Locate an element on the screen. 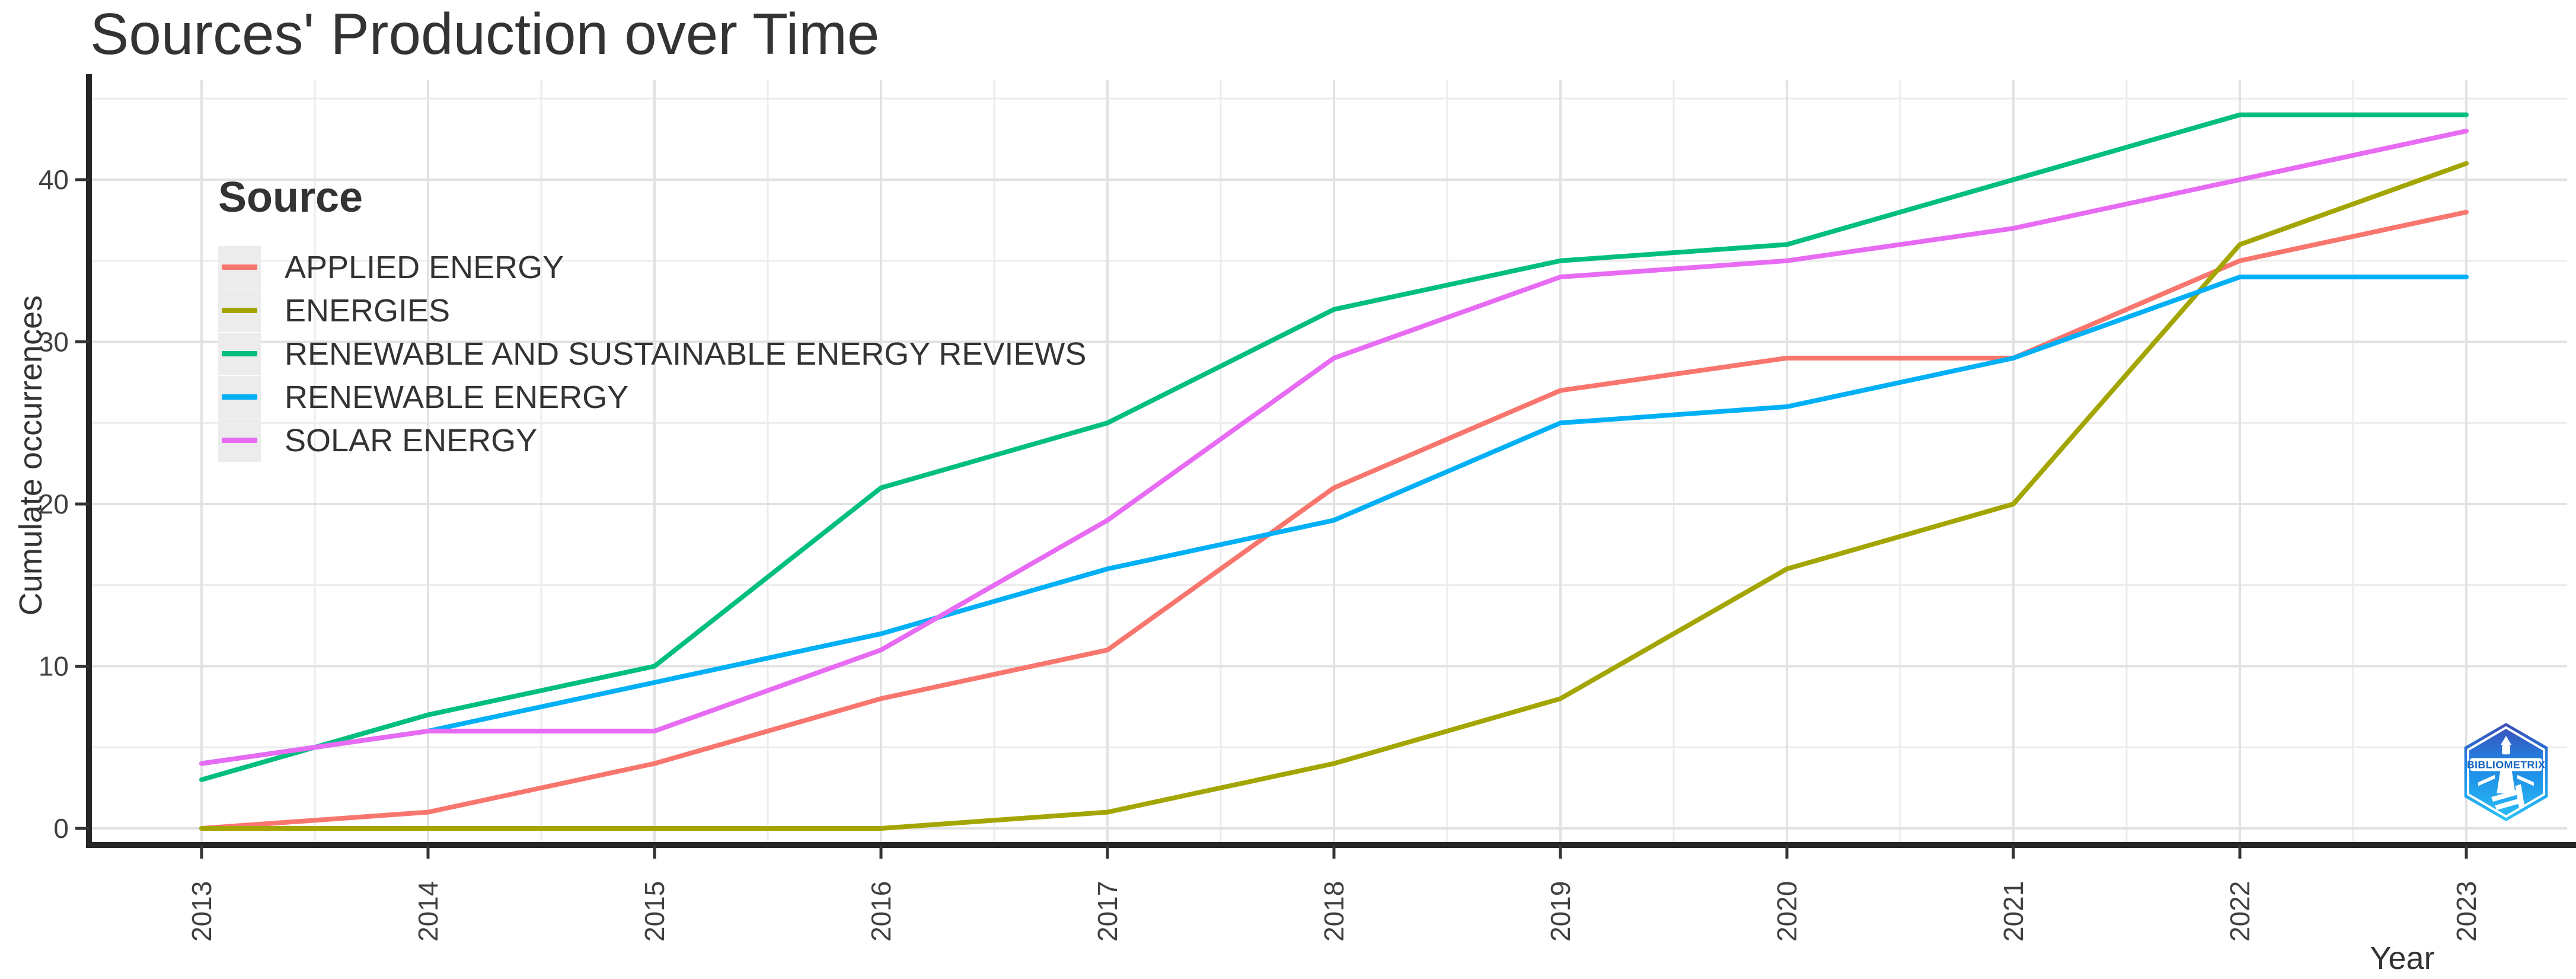 This screenshot has height=979, width=2576. legend-item: ENERGIES is located at coordinates (652, 310).